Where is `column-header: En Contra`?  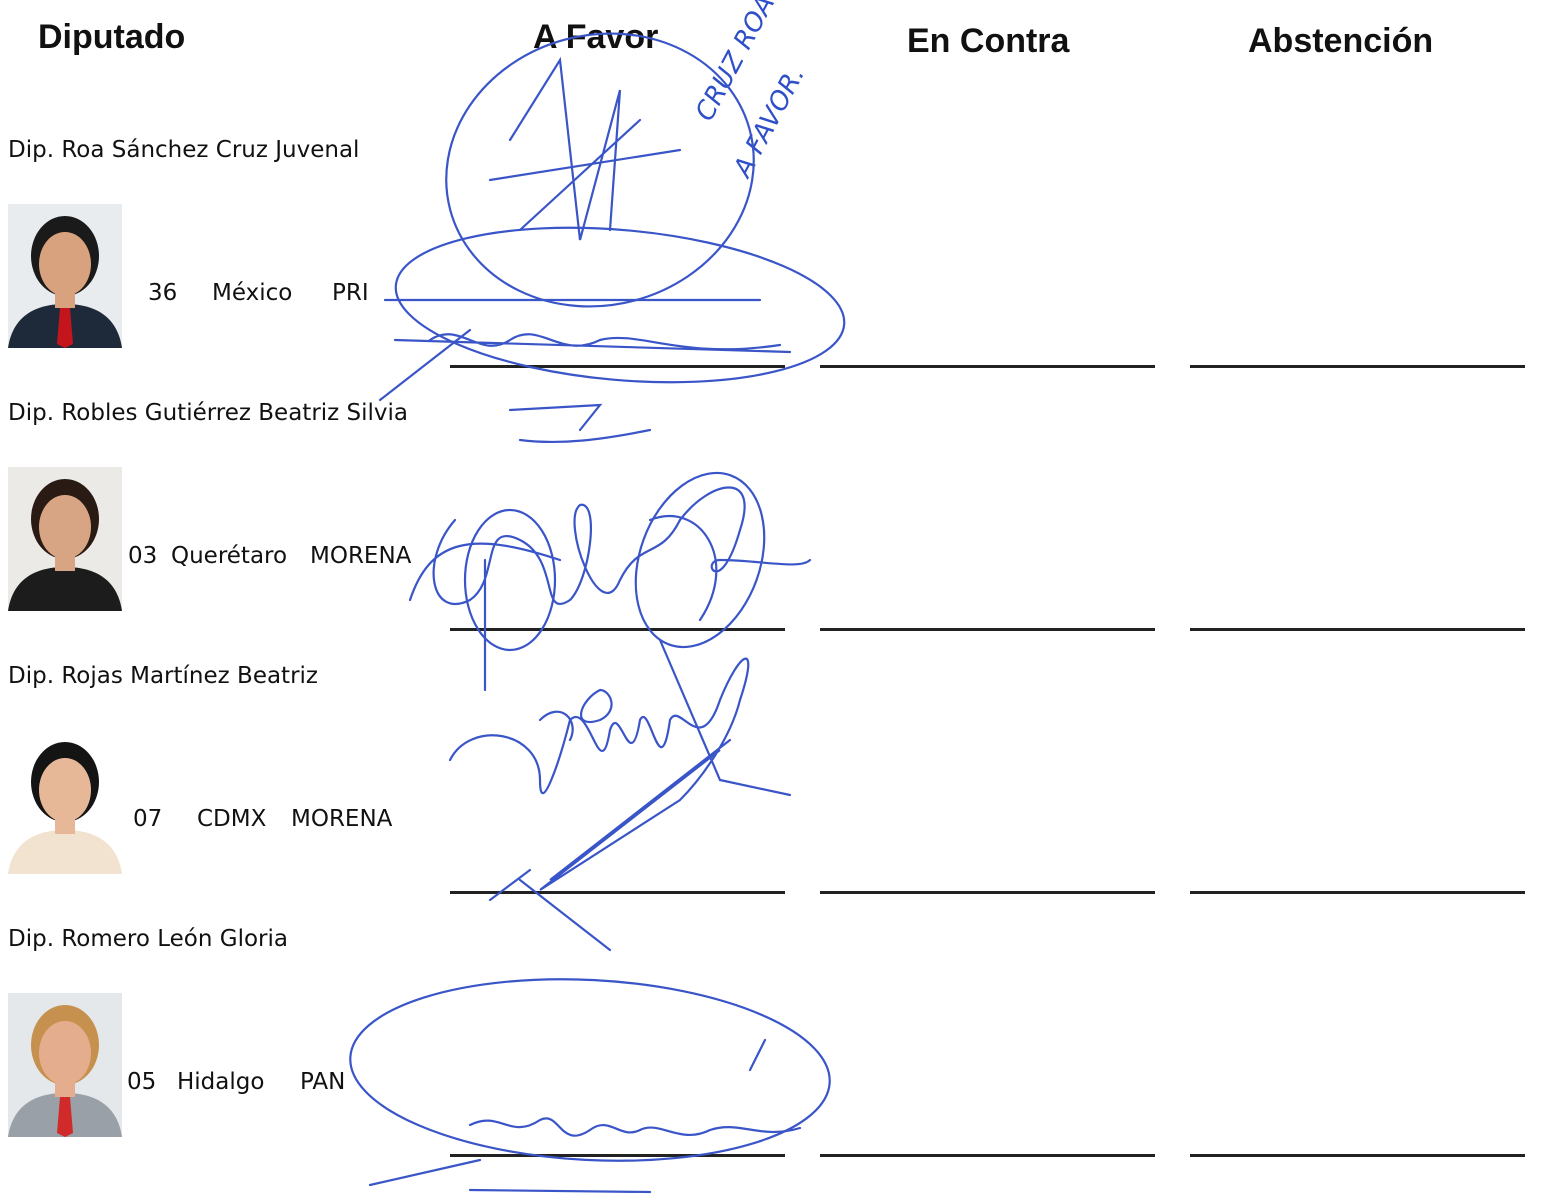 column-header: En Contra is located at coordinates (988, 41).